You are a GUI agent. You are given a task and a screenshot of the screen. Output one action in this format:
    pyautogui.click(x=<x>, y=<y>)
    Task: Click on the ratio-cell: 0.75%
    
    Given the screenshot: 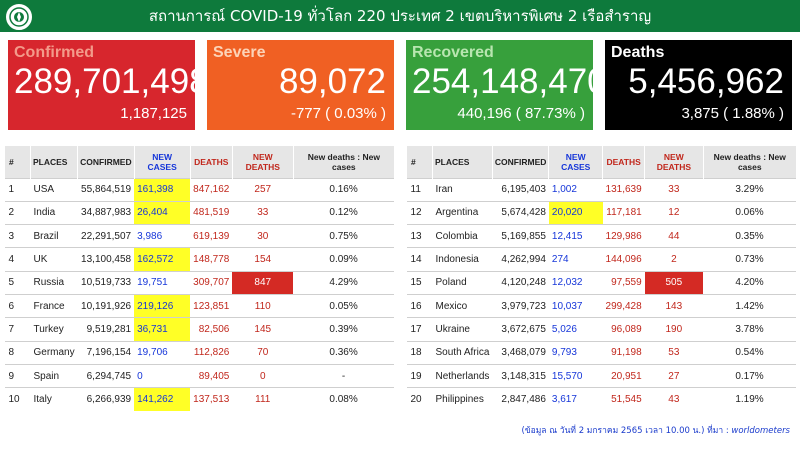 What is the action you would take?
    pyautogui.click(x=343, y=236)
    